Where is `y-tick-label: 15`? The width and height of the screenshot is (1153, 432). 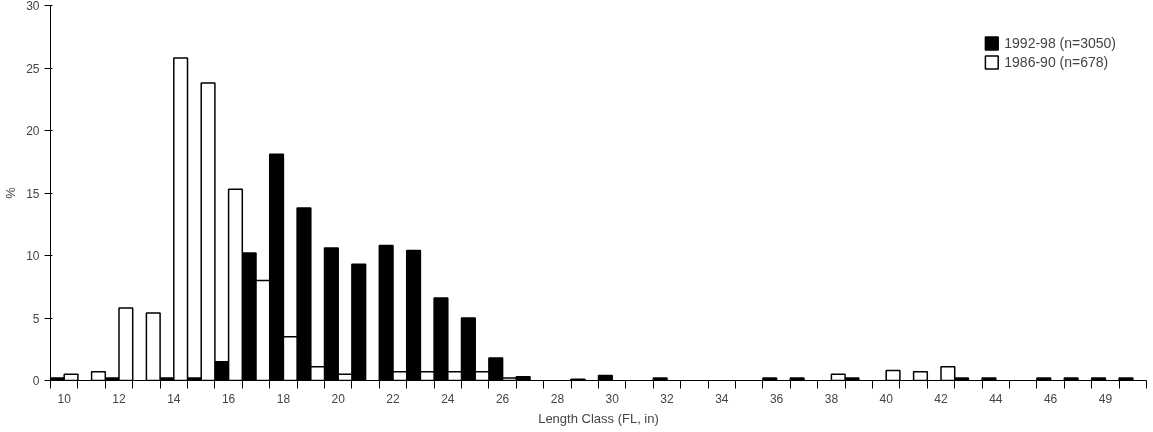
y-tick-label: 15 is located at coordinates (33, 193).